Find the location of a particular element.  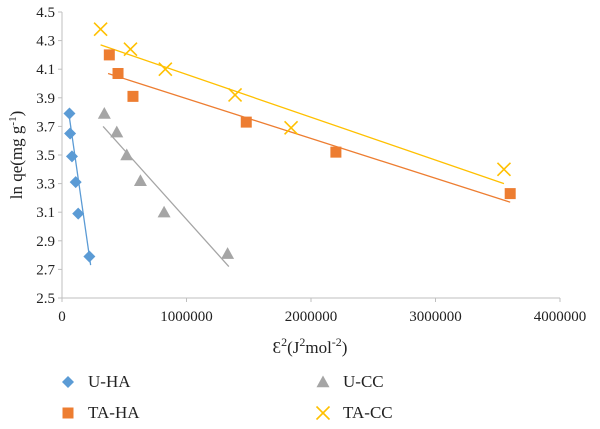

legend-marker-u-ha is located at coordinates (68, 382).